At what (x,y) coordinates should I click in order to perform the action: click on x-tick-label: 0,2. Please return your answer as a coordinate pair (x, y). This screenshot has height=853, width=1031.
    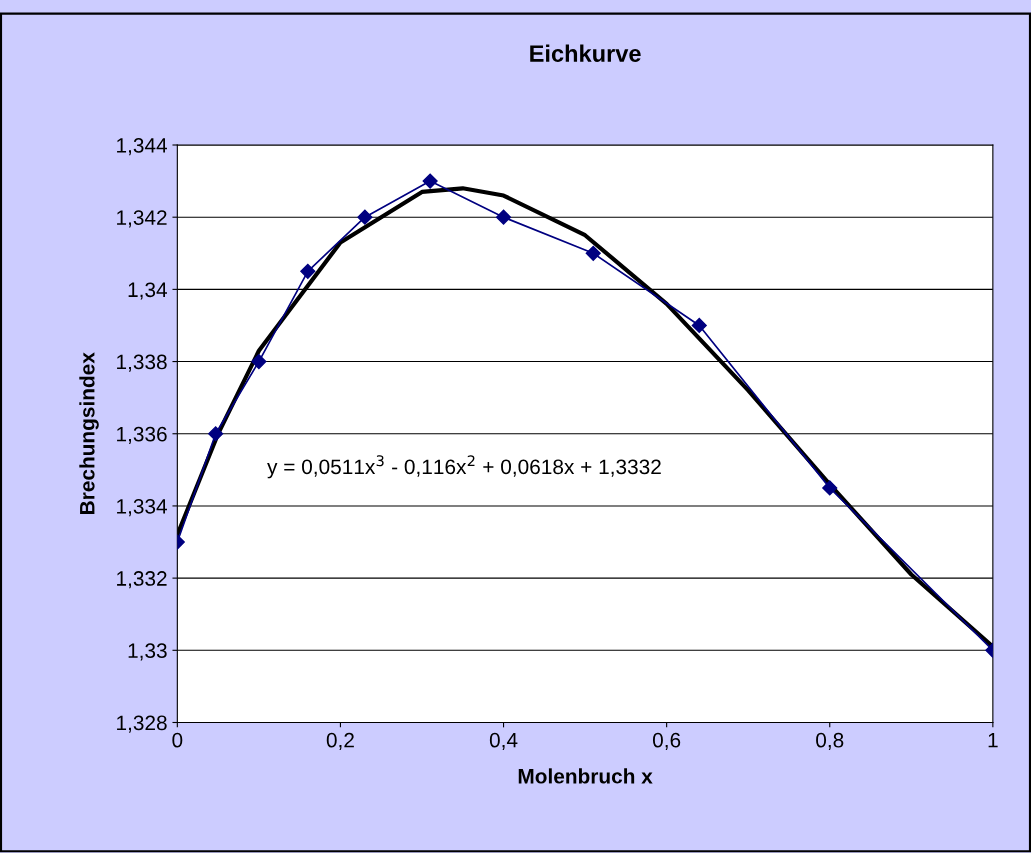
    Looking at the image, I should click on (340, 741).